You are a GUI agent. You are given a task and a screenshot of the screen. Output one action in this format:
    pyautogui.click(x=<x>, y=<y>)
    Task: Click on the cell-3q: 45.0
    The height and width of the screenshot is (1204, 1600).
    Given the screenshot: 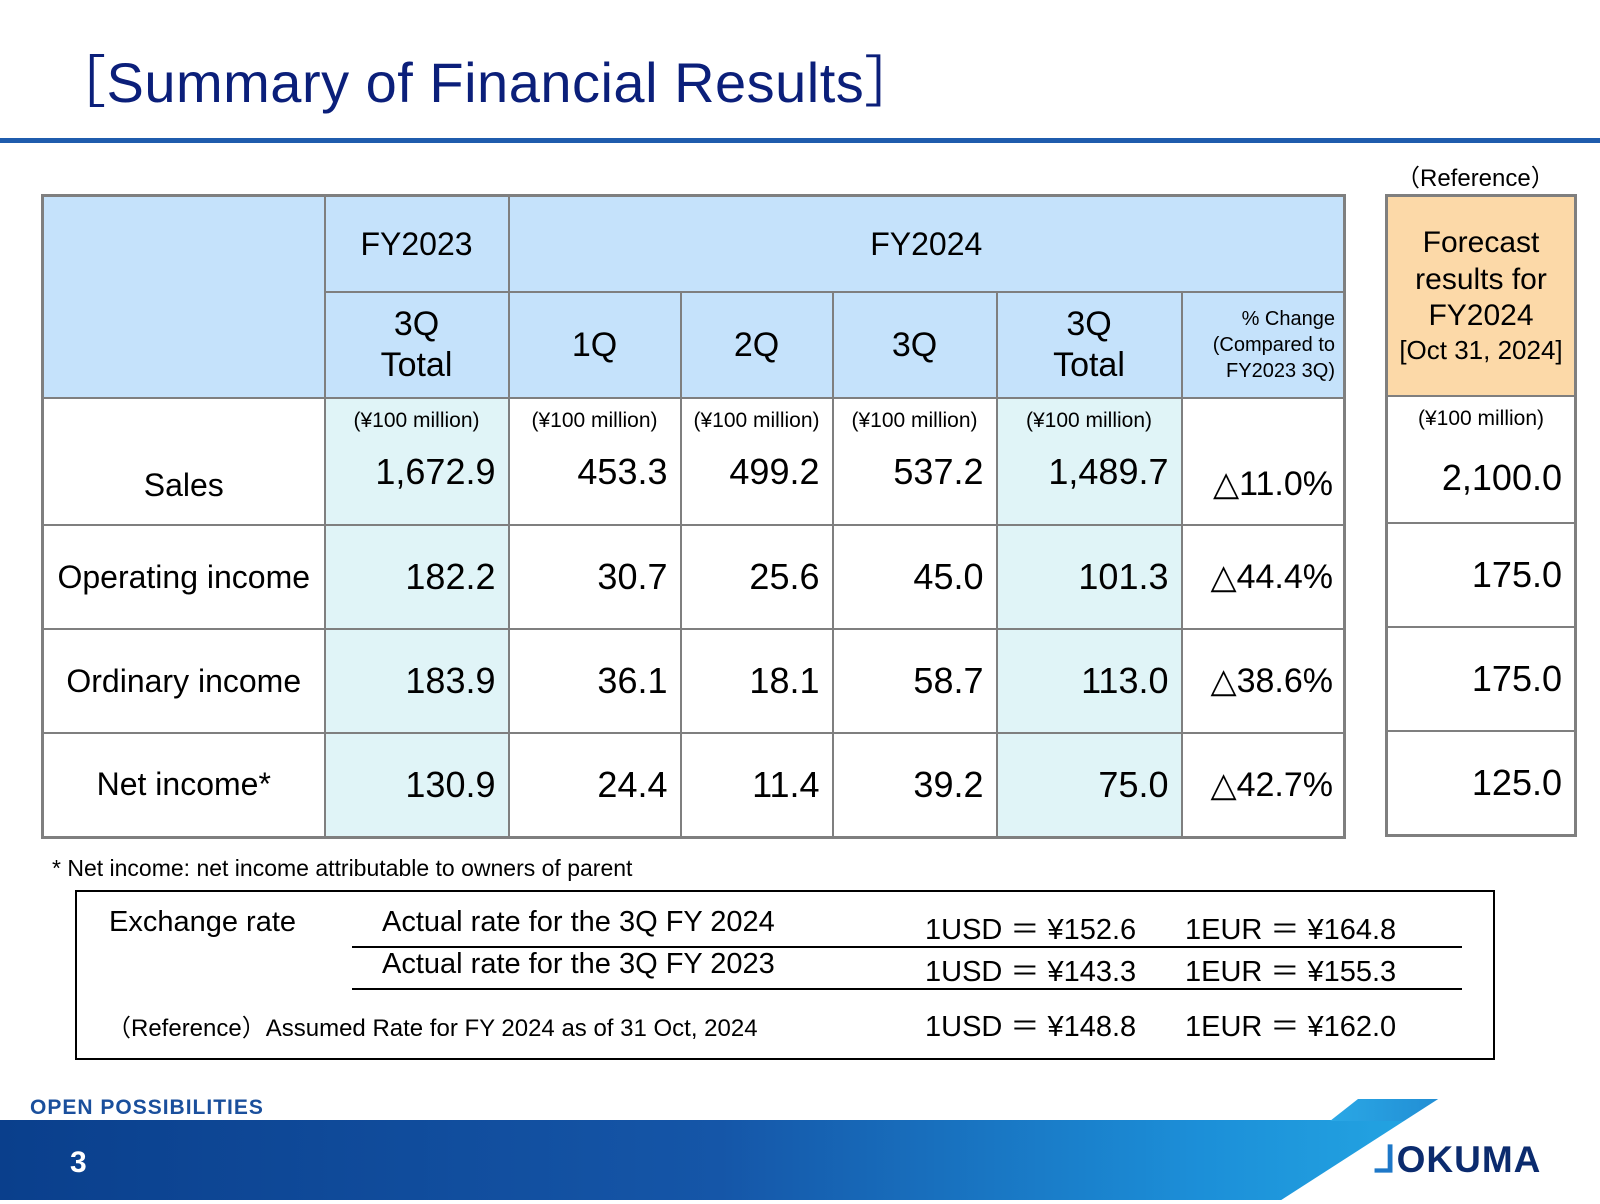 What is the action you would take?
    pyautogui.click(x=914, y=577)
    